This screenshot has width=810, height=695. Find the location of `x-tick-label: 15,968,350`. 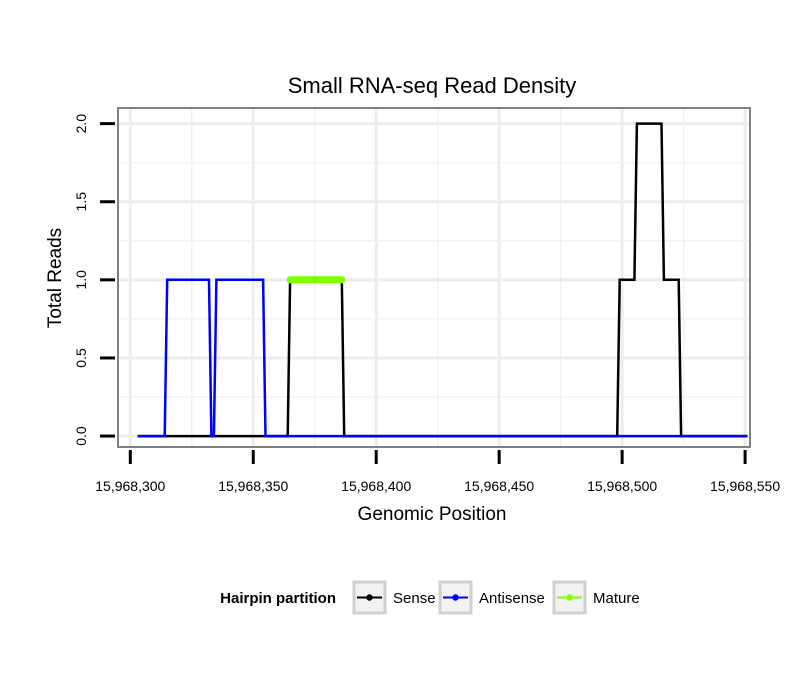

x-tick-label: 15,968,350 is located at coordinates (253, 486).